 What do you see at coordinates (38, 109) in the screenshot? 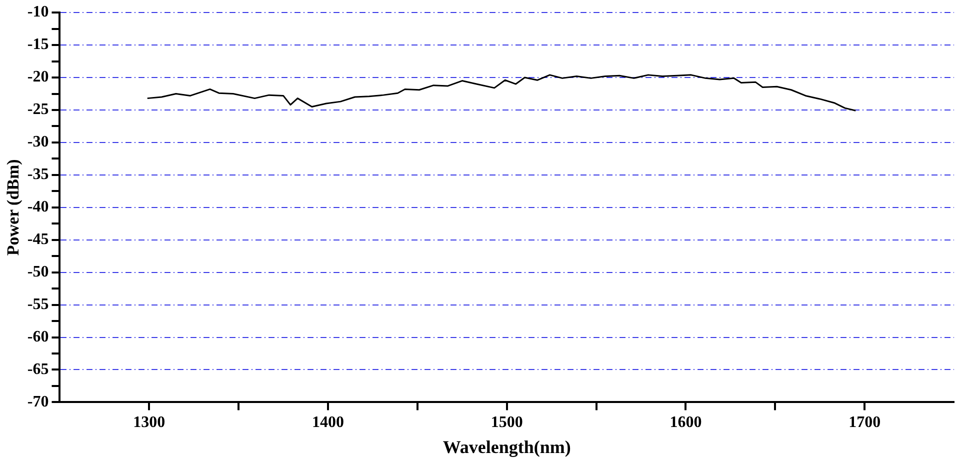
I see `y-tick-label: -25` at bounding box center [38, 109].